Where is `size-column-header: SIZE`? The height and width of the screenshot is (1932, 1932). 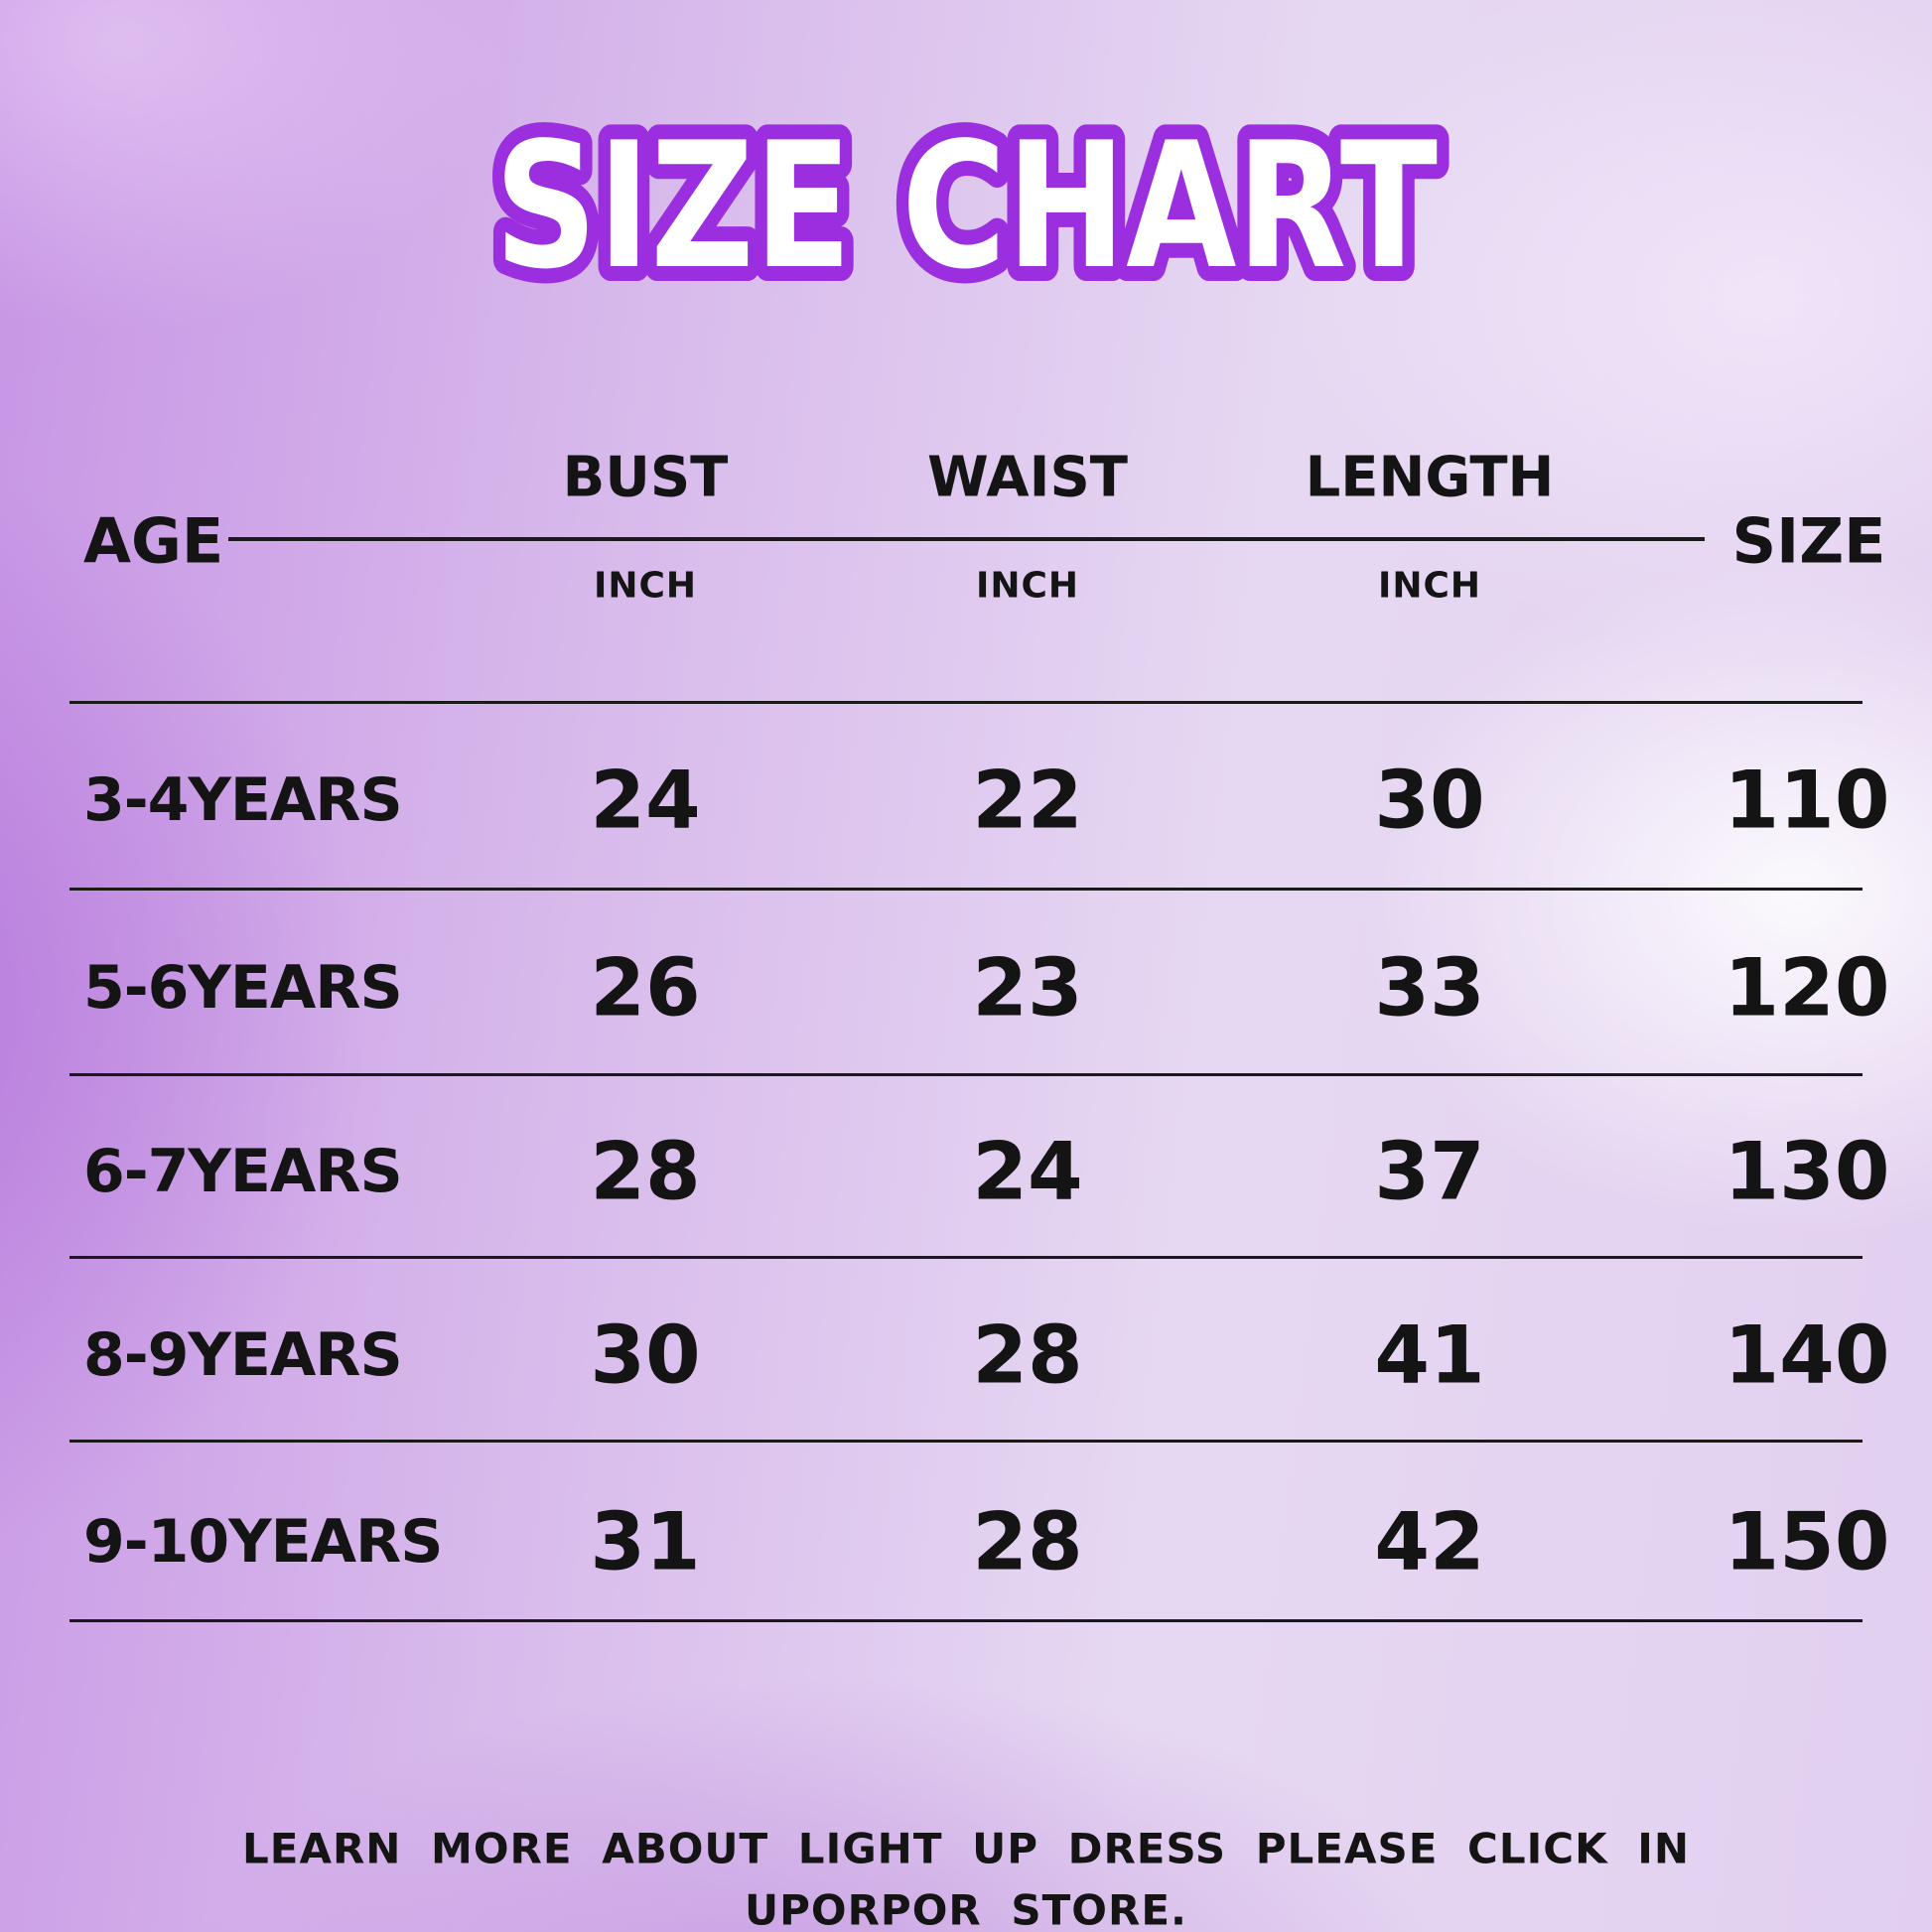
size-column-header: SIZE is located at coordinates (1809, 541).